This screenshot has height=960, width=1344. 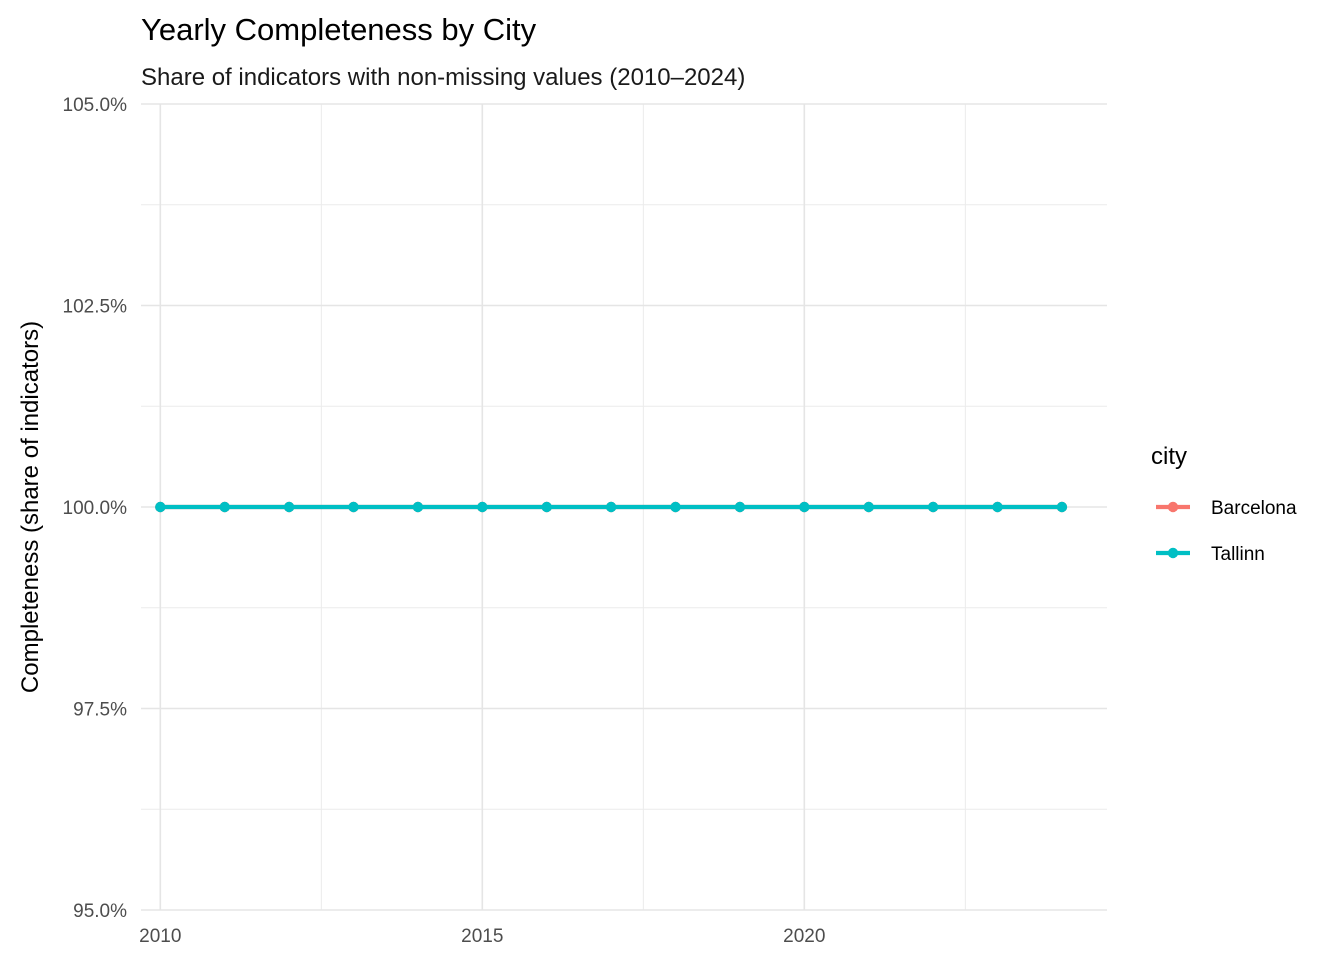 What do you see at coordinates (100, 911) in the screenshot?
I see `y-tick-label: 95.0%` at bounding box center [100, 911].